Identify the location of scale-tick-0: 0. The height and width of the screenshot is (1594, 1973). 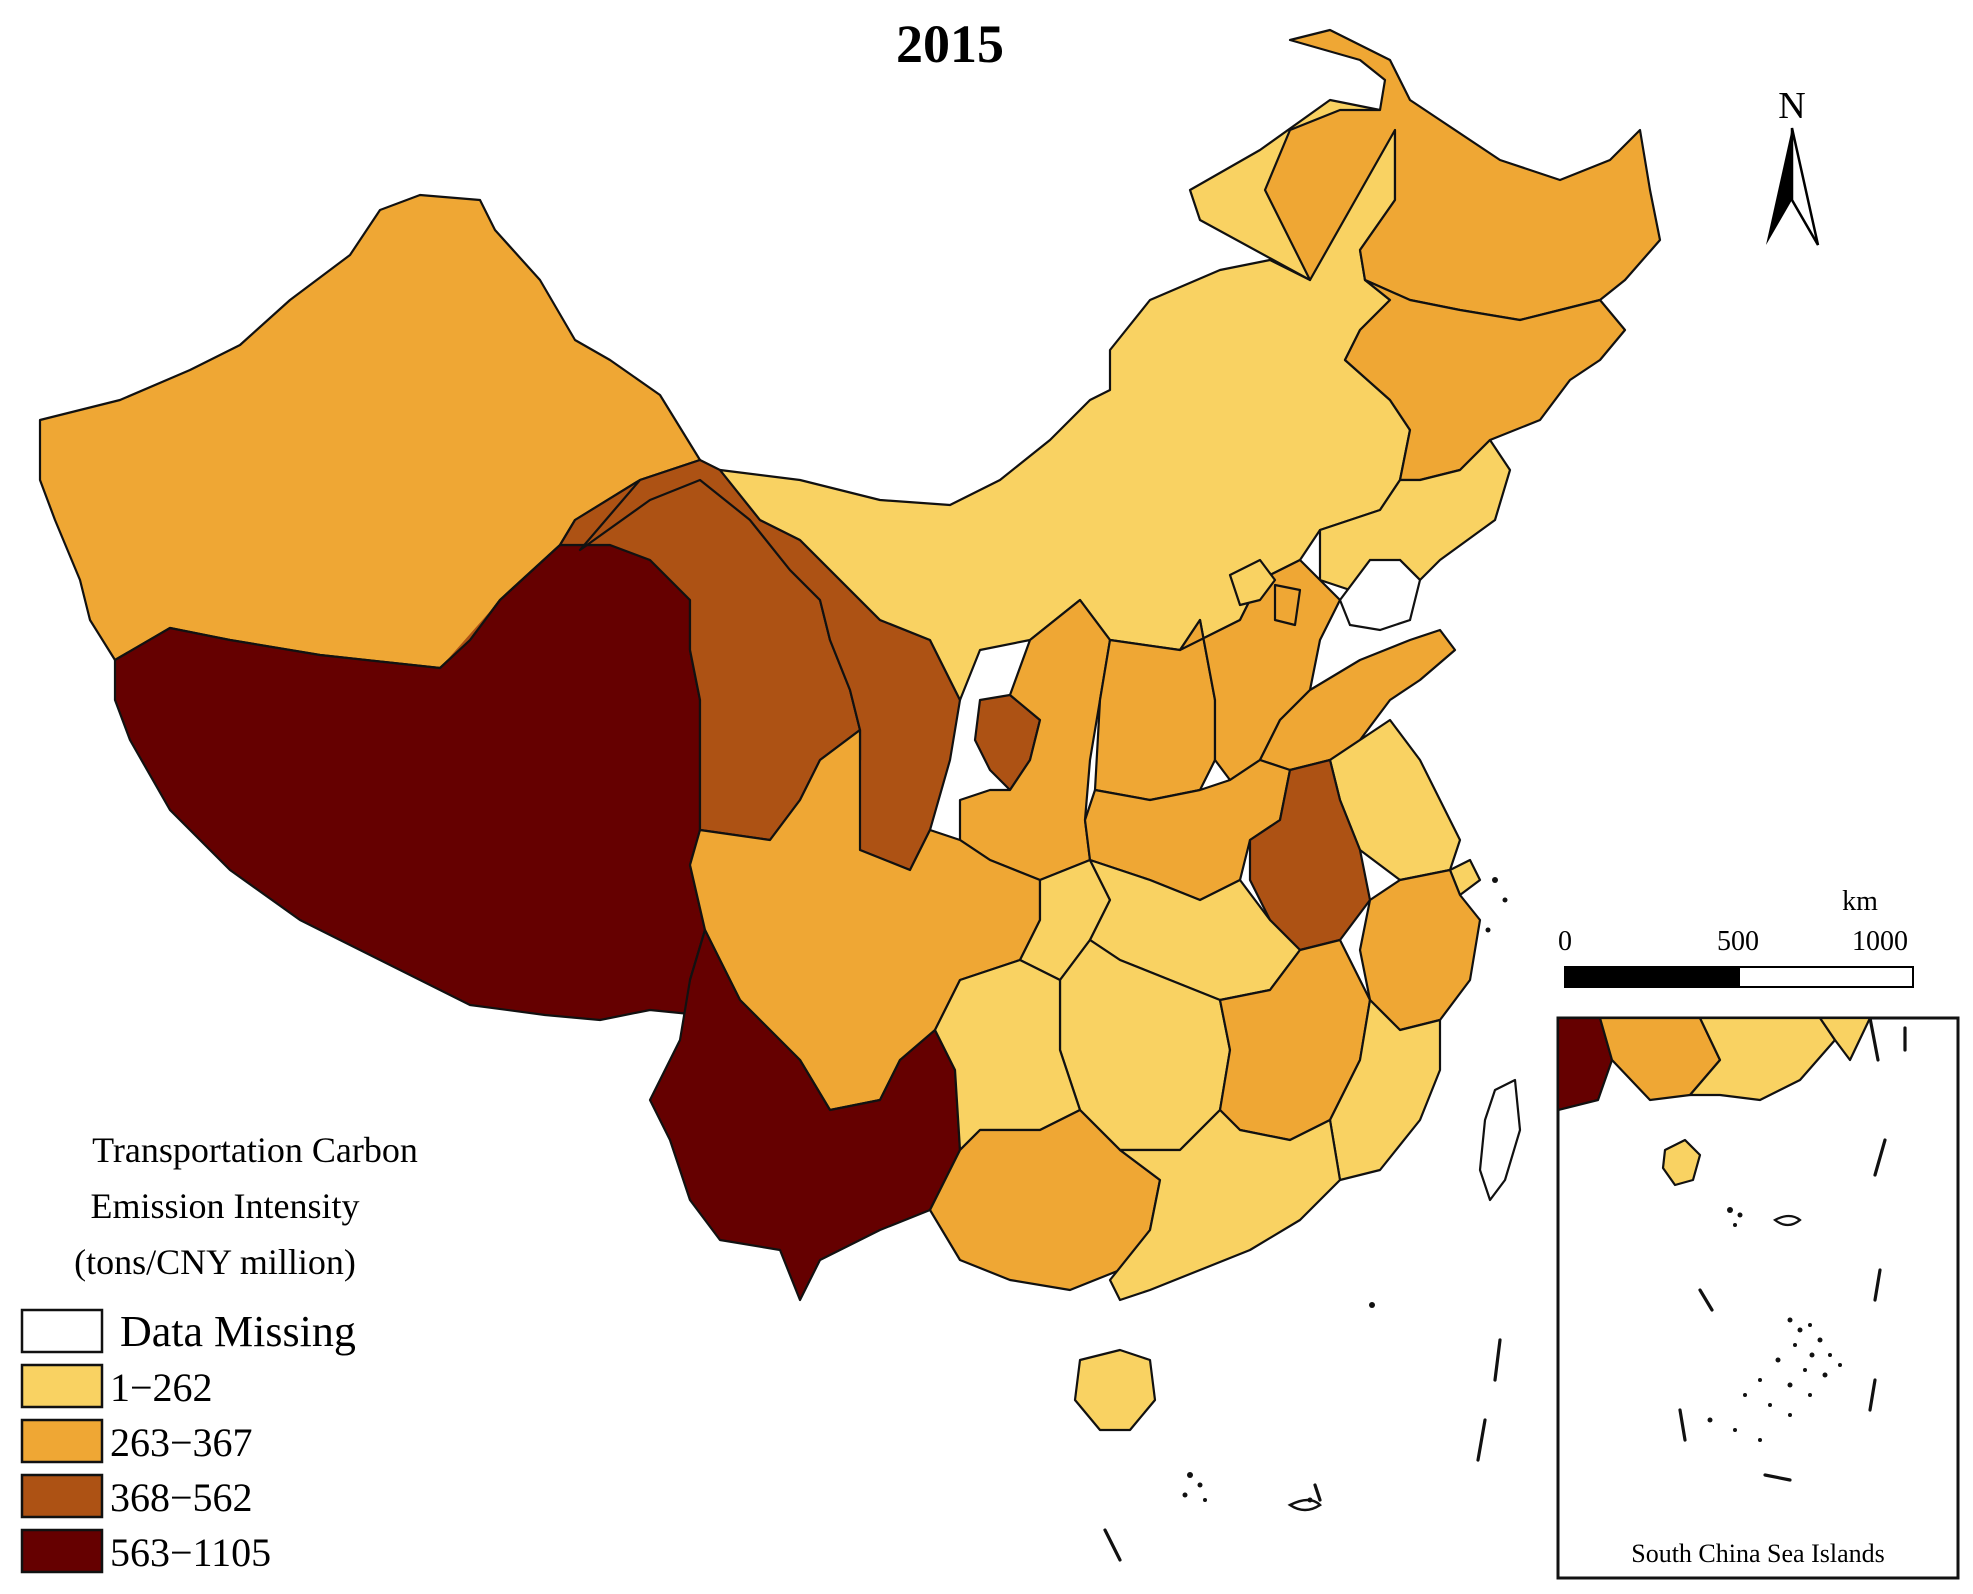
(1565, 941).